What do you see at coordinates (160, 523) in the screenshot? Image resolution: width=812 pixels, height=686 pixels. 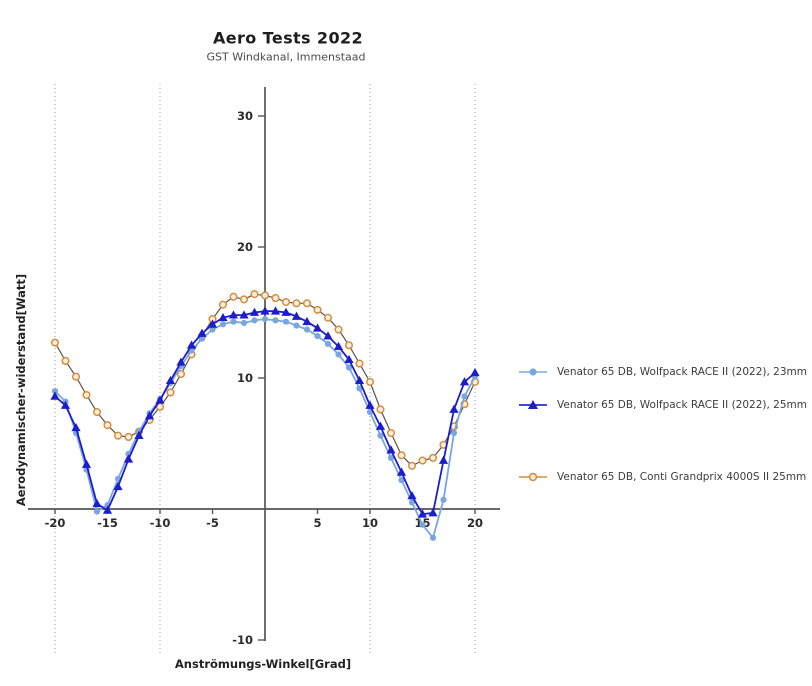 I see `x-tick-label: -10` at bounding box center [160, 523].